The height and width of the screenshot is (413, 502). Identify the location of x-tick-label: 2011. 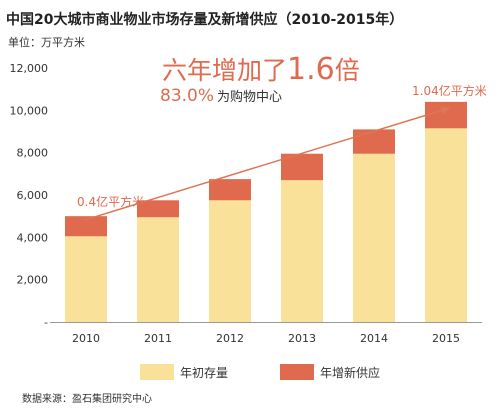
(158, 338).